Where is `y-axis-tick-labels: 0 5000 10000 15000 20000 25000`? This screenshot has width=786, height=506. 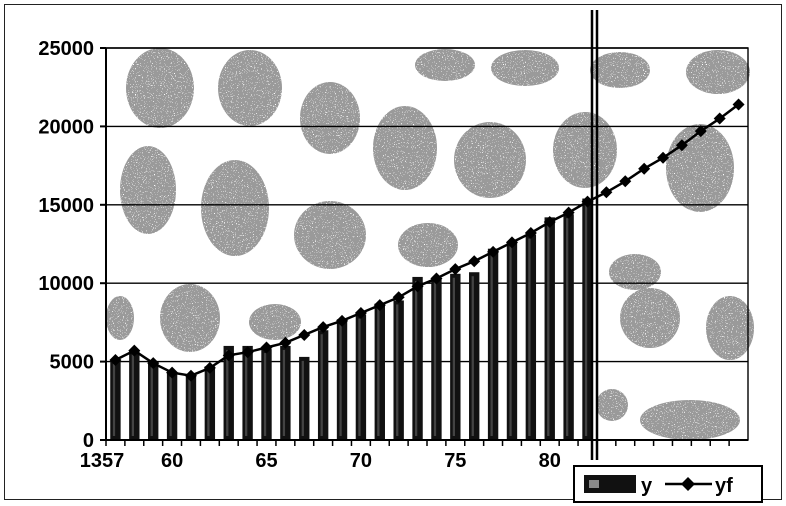
y-axis-tick-labels: 0 5000 10000 15000 20000 25000 is located at coordinates (66, 245).